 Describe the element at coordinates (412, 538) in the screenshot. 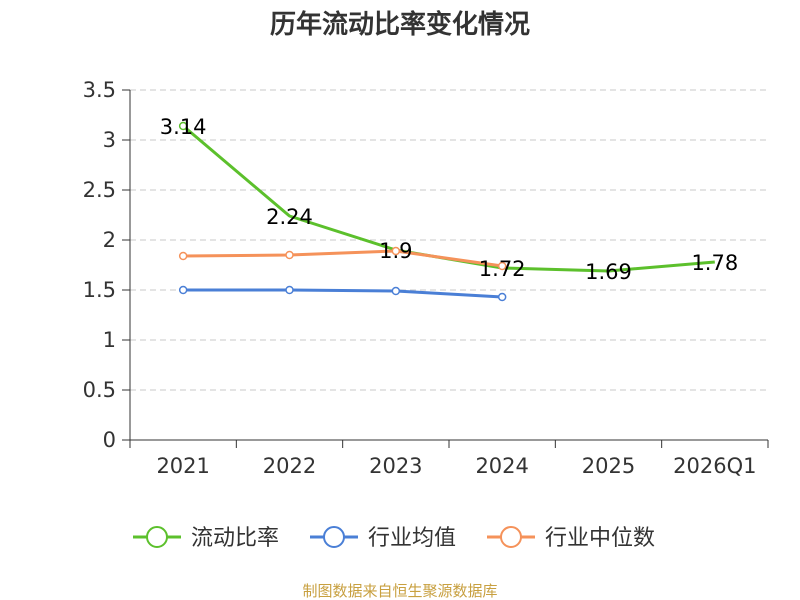

I see `legend-label: 行业均值` at that location.